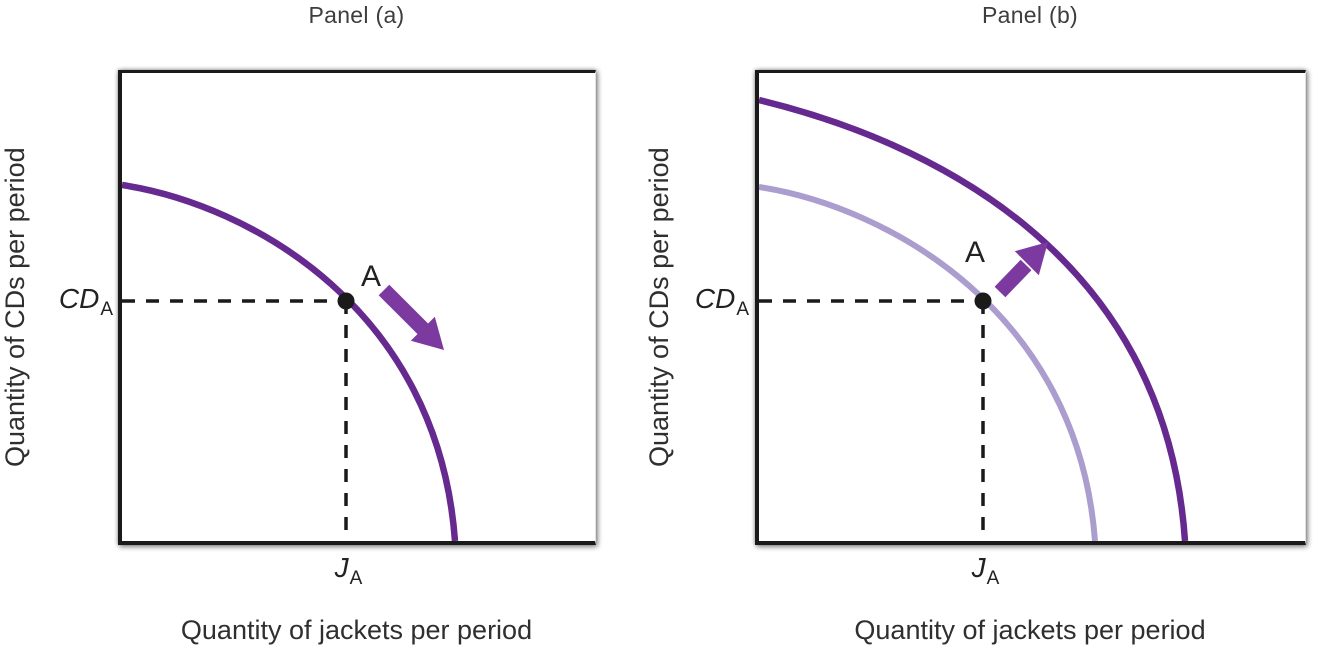  What do you see at coordinates (79, 298) in the screenshot?
I see `panel-a-cd-main: CD` at bounding box center [79, 298].